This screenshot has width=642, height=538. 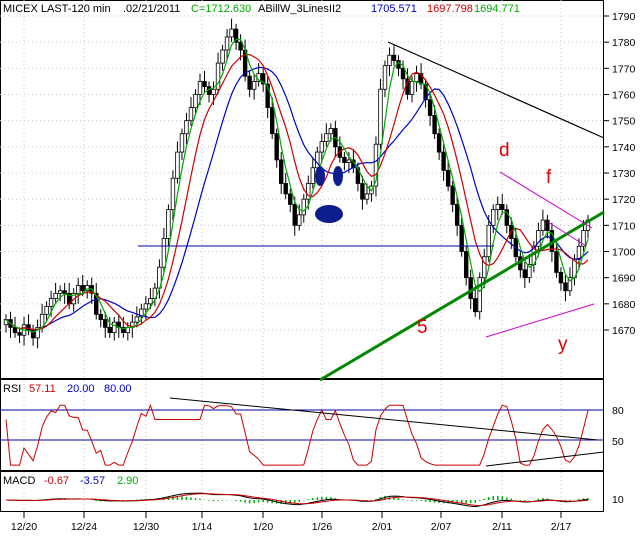 I want to click on macd-value-2: -3.57, so click(x=92, y=481).